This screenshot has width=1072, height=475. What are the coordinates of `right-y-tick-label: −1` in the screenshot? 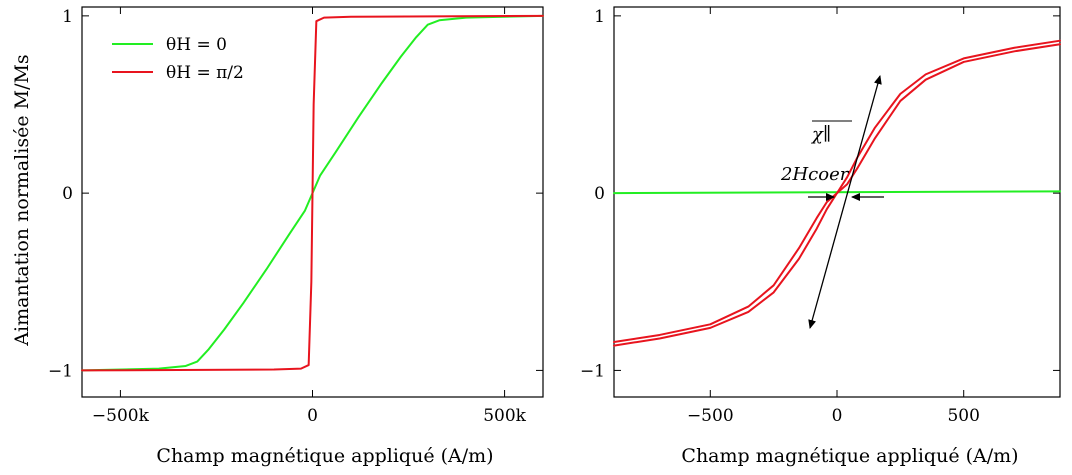 It's located at (592, 371).